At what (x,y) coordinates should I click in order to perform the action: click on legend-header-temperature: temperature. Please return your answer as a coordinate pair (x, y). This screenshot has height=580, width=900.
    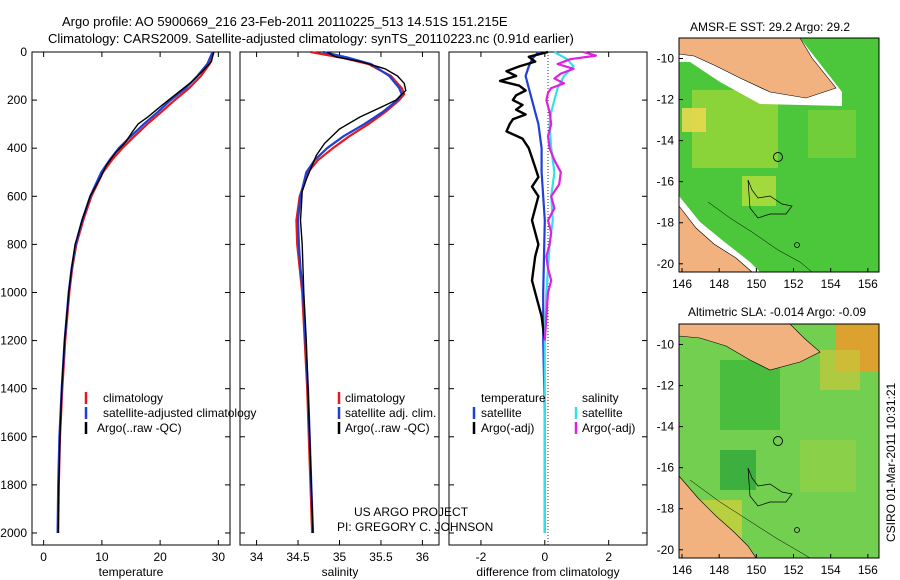
    Looking at the image, I should click on (513, 398).